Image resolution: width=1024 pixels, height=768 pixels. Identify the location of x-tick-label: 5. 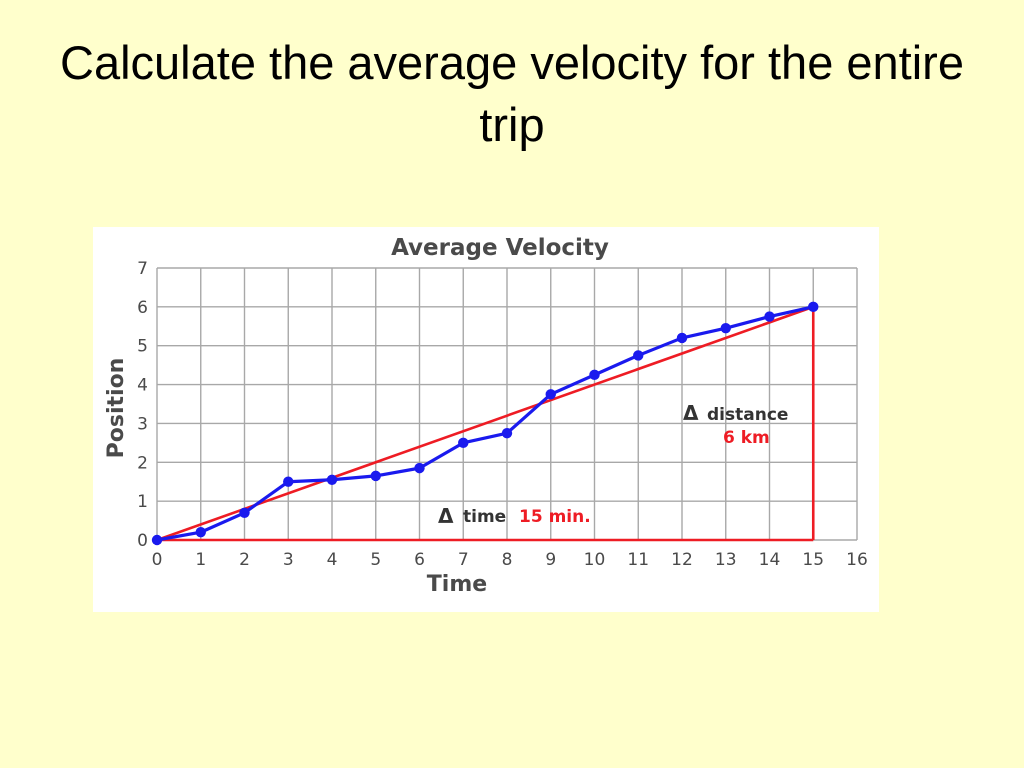
(375, 560).